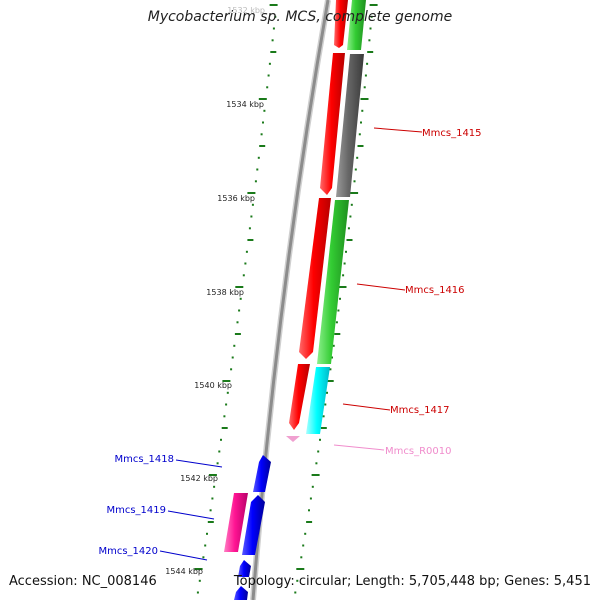 This screenshot has width=600, height=604. Describe the element at coordinates (420, 410) in the screenshot. I see `gene-label-mmcs-1417: Mmcs_1417` at that location.